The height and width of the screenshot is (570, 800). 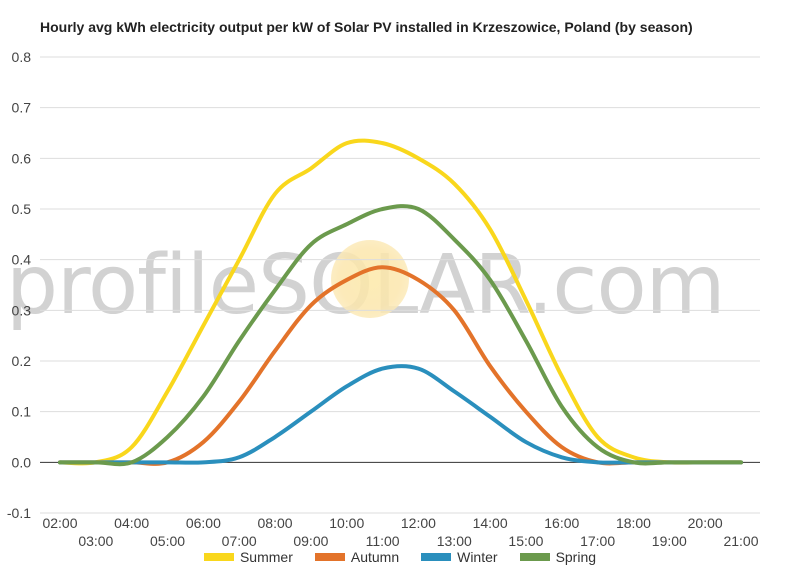 What do you see at coordinates (22, 57) in the screenshot?
I see `y-tick-label: 0.8` at bounding box center [22, 57].